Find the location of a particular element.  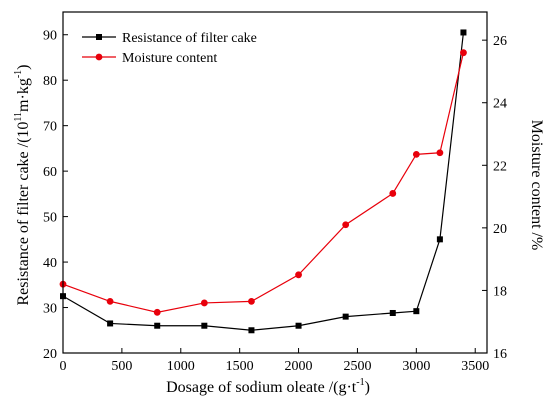

y-right-tick-label: 20 is located at coordinates (500, 229).